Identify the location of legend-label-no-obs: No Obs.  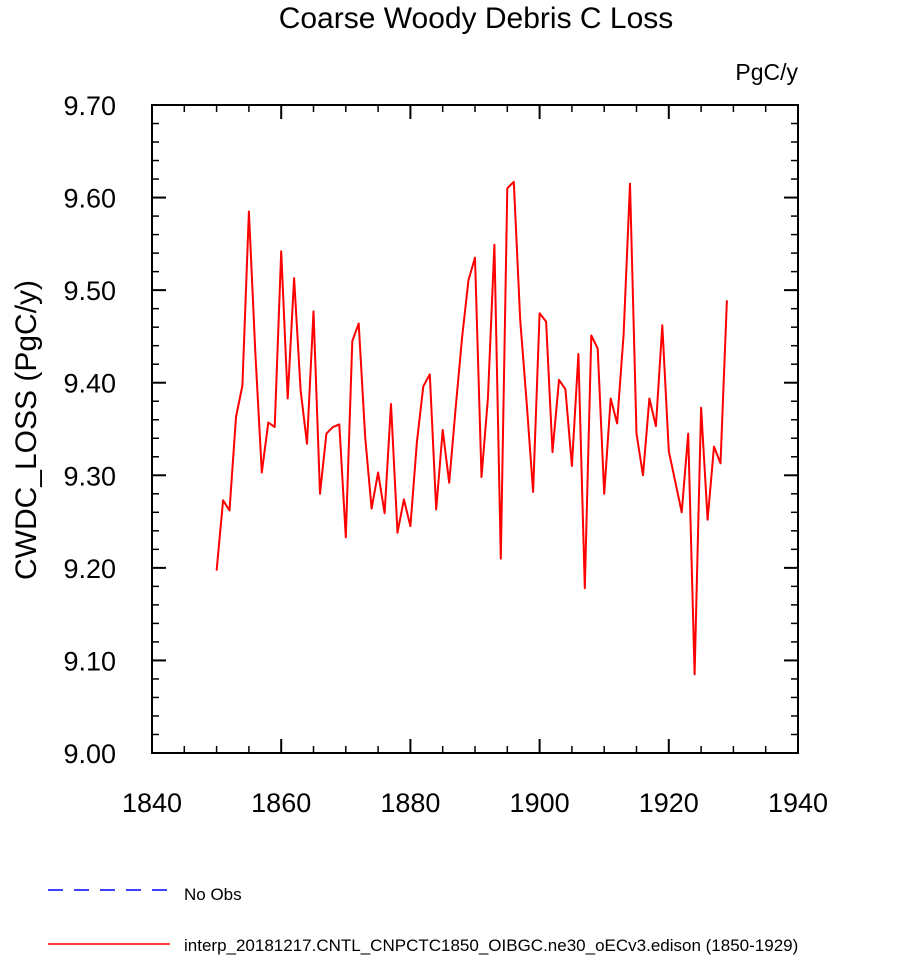
(213, 894).